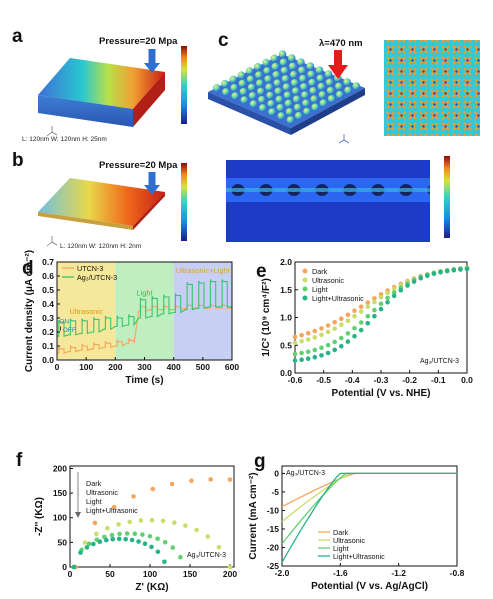  What do you see at coordinates (286, 318) in the screenshot?
I see `e-ytick-label: 1.0` at bounding box center [286, 318].